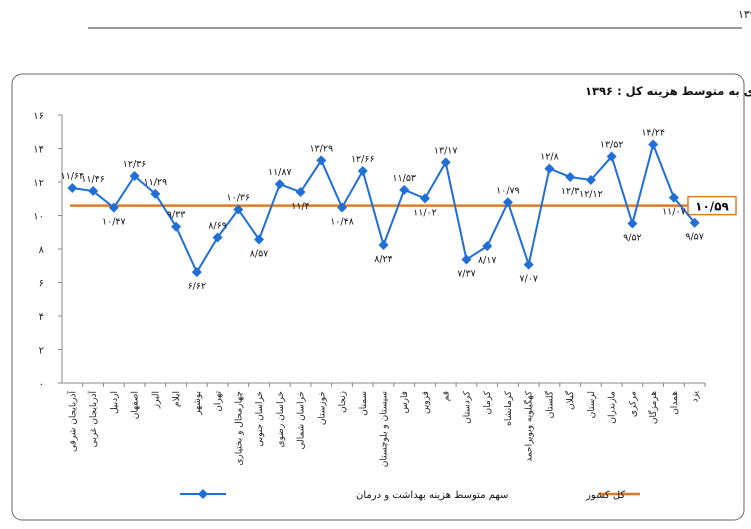 The image size is (751, 529). I want to click on data-label: ۱۰/۴۸, so click(342, 221).